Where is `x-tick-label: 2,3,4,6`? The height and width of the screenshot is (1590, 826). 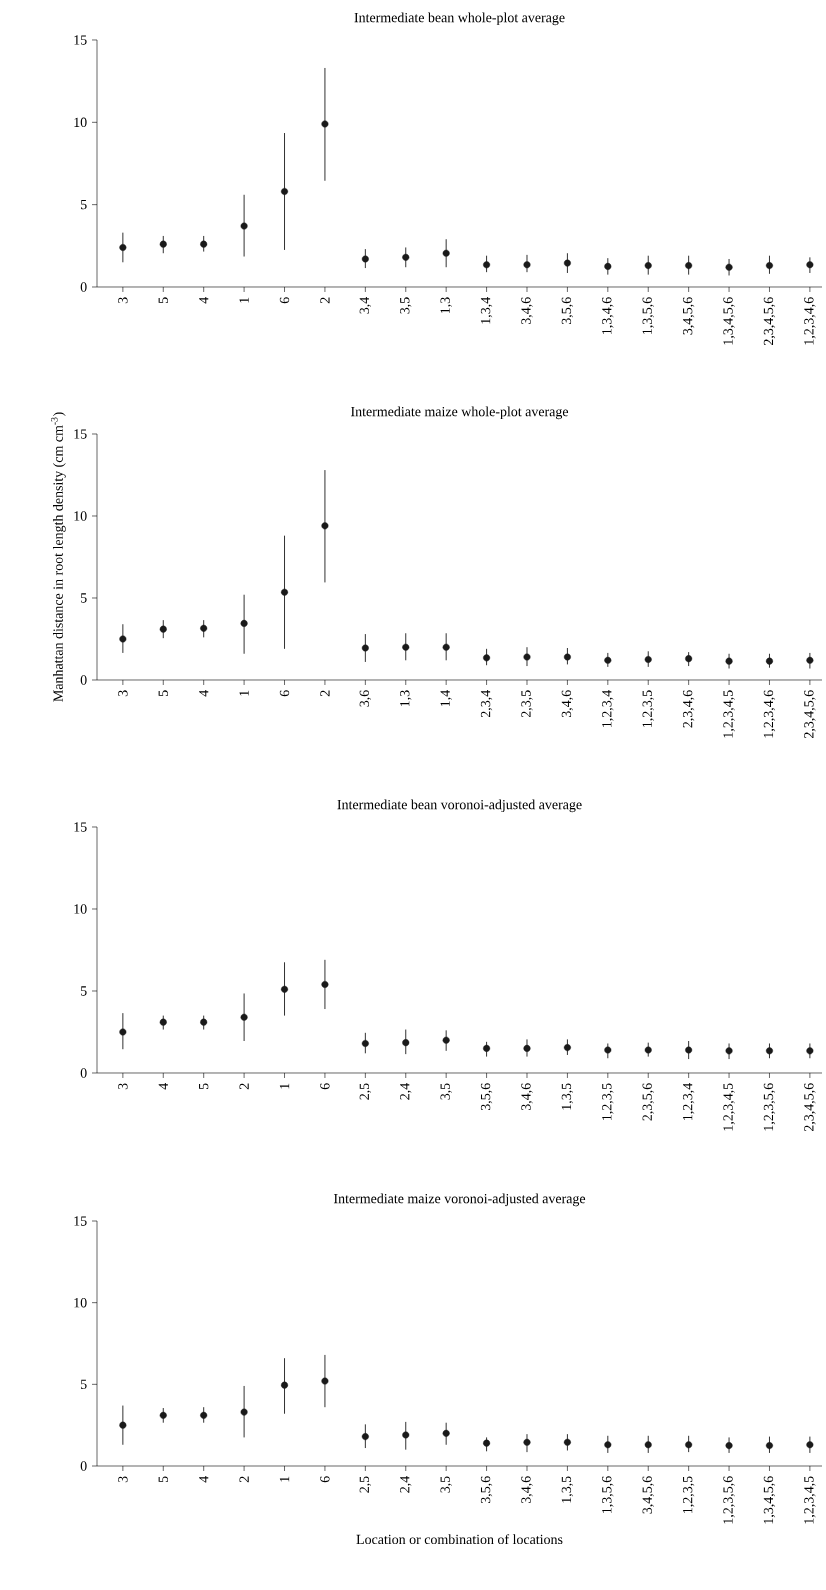
x-tick-label: 2,3,4,6 is located at coordinates (688, 709).